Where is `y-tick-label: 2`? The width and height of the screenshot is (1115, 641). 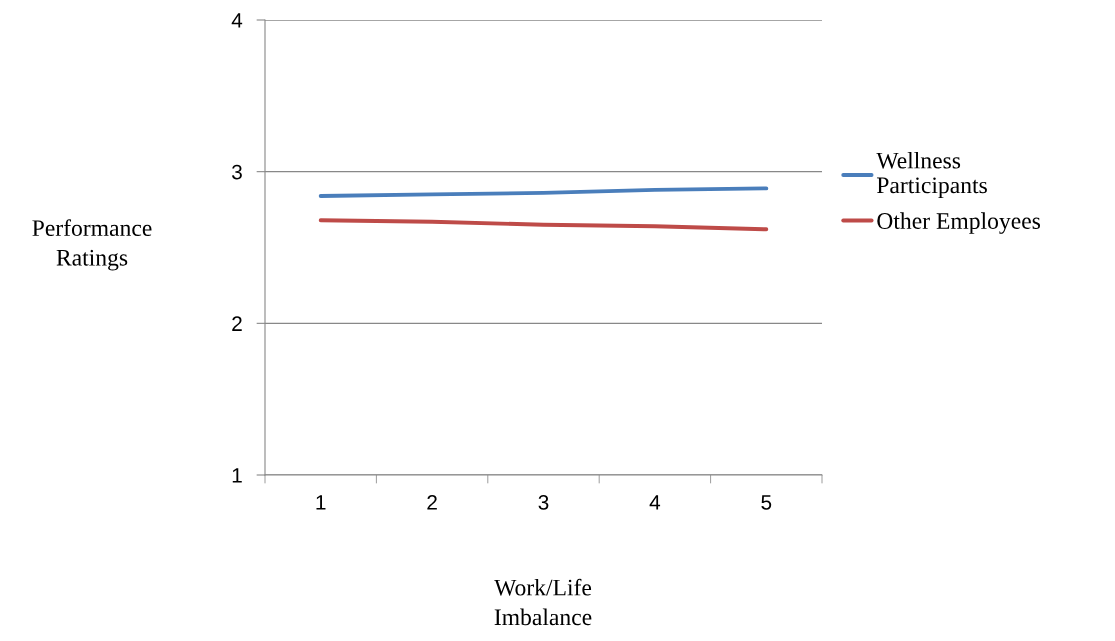
y-tick-label: 2 is located at coordinates (237, 323).